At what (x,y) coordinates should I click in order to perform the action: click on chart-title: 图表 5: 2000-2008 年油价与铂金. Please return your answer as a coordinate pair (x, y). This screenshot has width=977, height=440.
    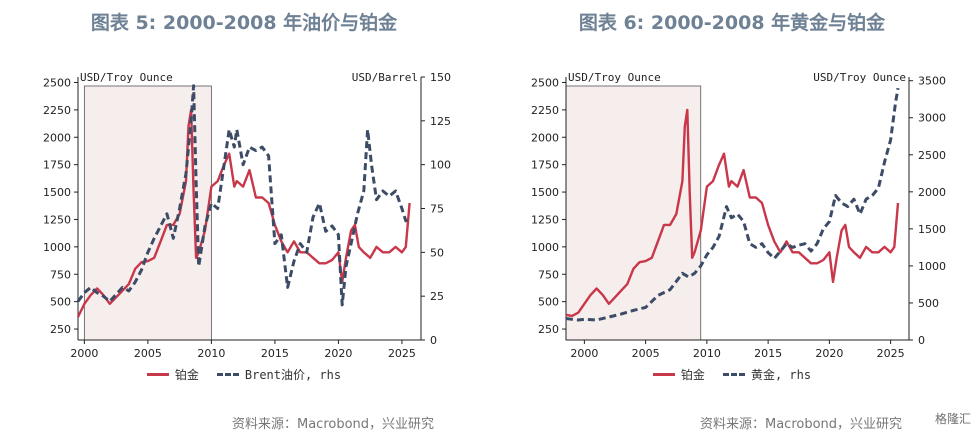
    Looking at the image, I should click on (244, 23).